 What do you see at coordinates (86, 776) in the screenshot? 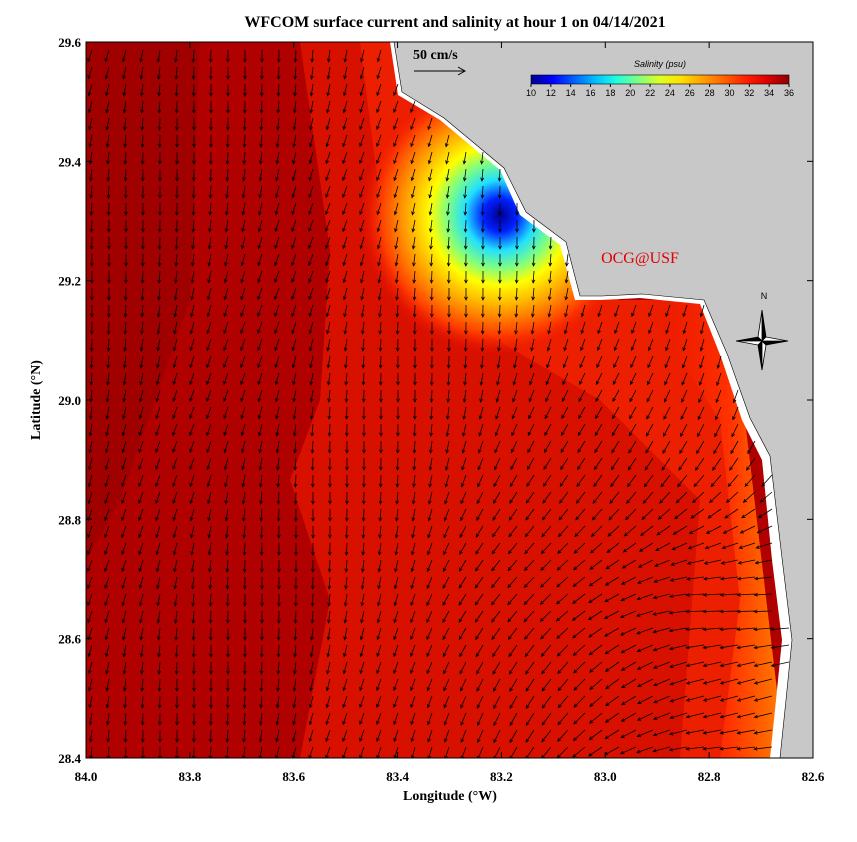
I see `x-tick-label: 84.0` at bounding box center [86, 776].